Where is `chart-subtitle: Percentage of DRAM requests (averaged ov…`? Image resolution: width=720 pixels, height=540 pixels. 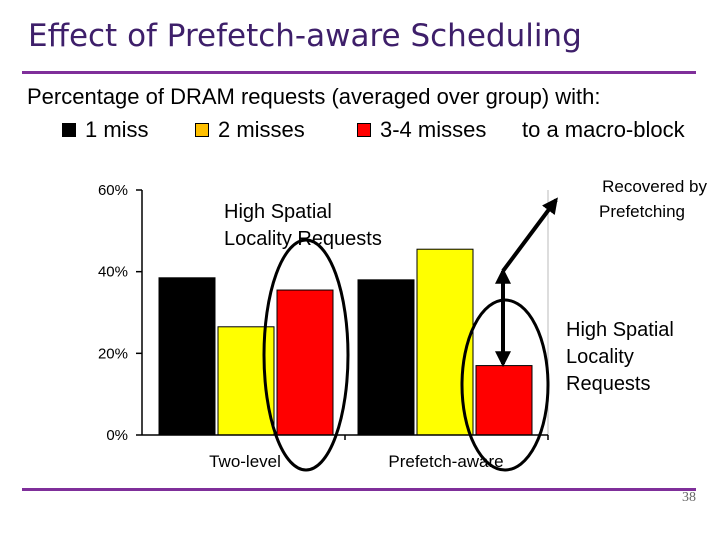
chart-subtitle: Percentage of DRAM requests (averaged ov… is located at coordinates (314, 96).